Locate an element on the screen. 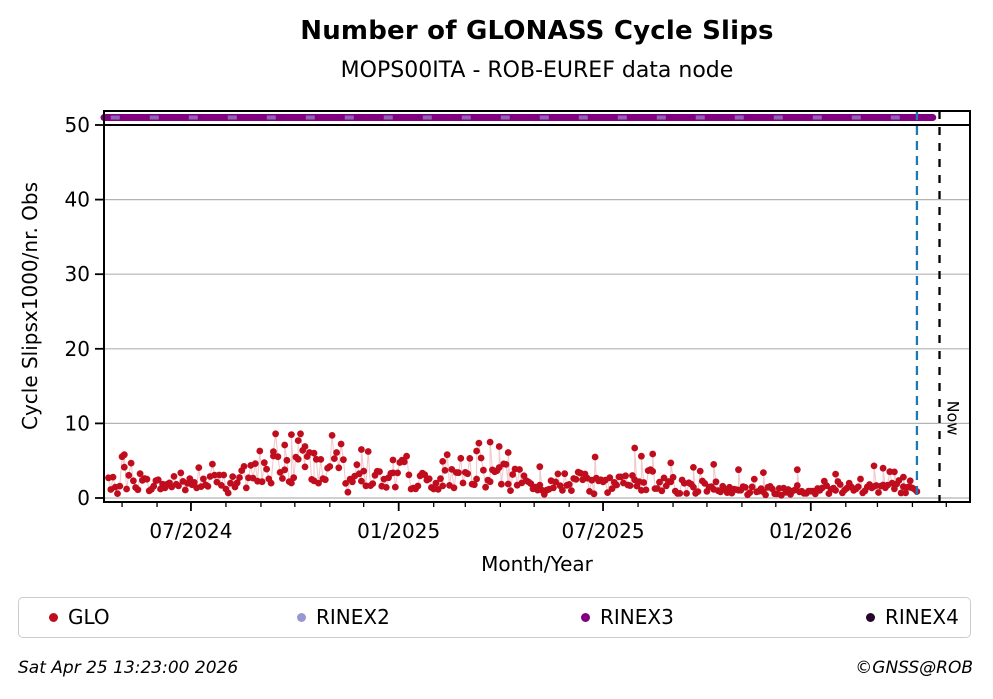 The height and width of the screenshot is (699, 993). legend-item-rinex3: RINEX3 is located at coordinates (627, 617).